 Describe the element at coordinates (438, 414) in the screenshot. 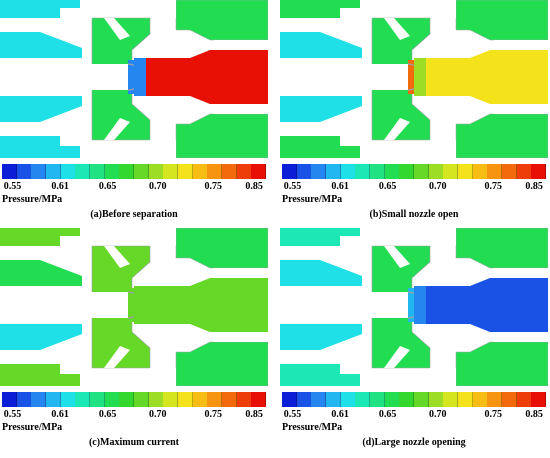

I see `colorbar-tick-label: 0.70` at that location.